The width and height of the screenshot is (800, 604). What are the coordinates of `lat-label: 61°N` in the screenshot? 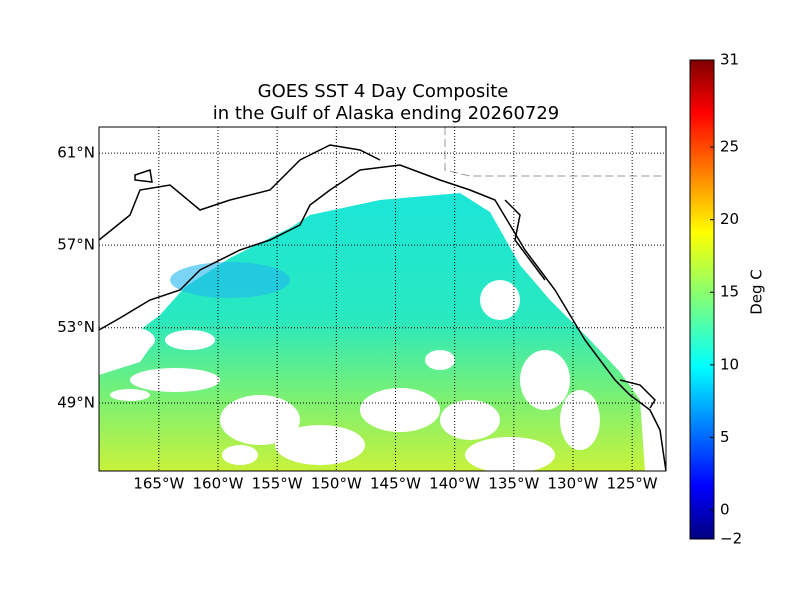 It's located at (76, 153).